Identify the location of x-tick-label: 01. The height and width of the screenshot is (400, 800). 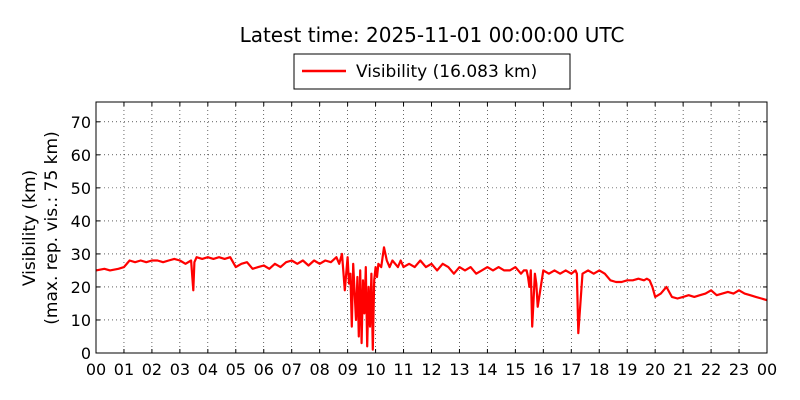
(124, 369).